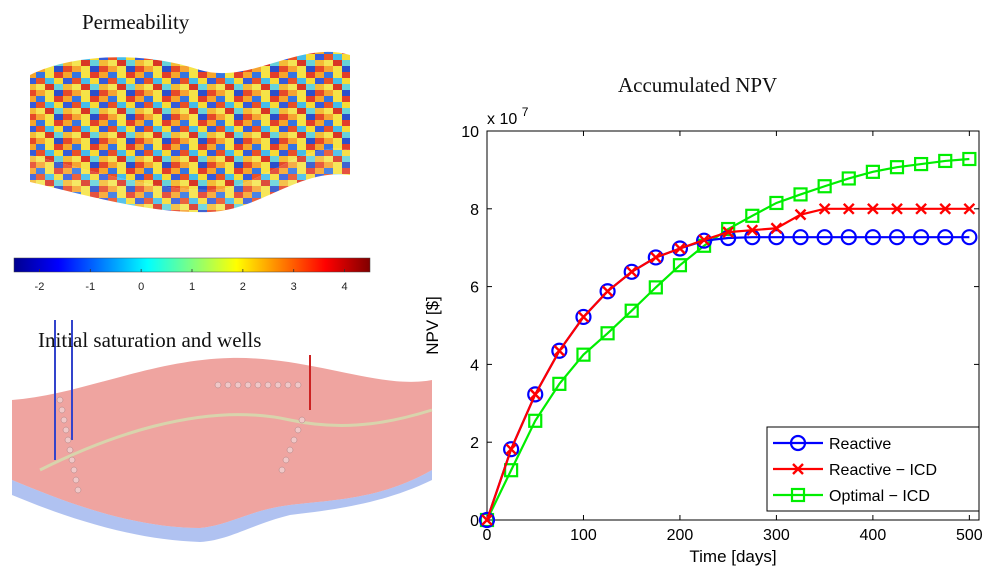 The image size is (999, 575). Describe the element at coordinates (860, 444) in the screenshot. I see `legend-label: Reactive` at that location.